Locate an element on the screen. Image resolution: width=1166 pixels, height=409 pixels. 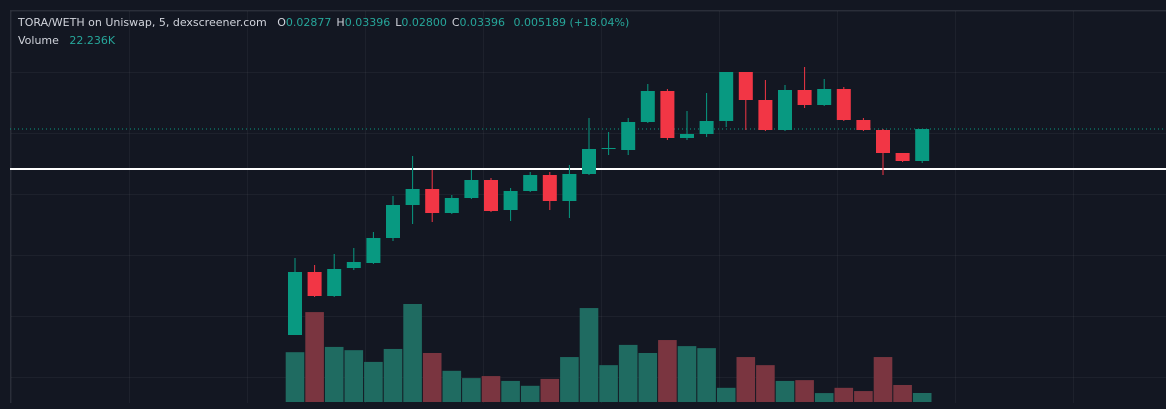
ohlc-legend: O0.02877 H0.03396 L0.02800 C0.03396 is located at coordinates (393, 22).